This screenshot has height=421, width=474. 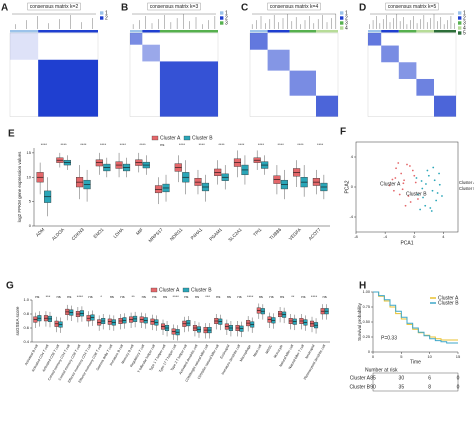 What do you see at coordinates (429, 378) in the screenshot?
I see `risk-count: 6` at bounding box center [429, 378].